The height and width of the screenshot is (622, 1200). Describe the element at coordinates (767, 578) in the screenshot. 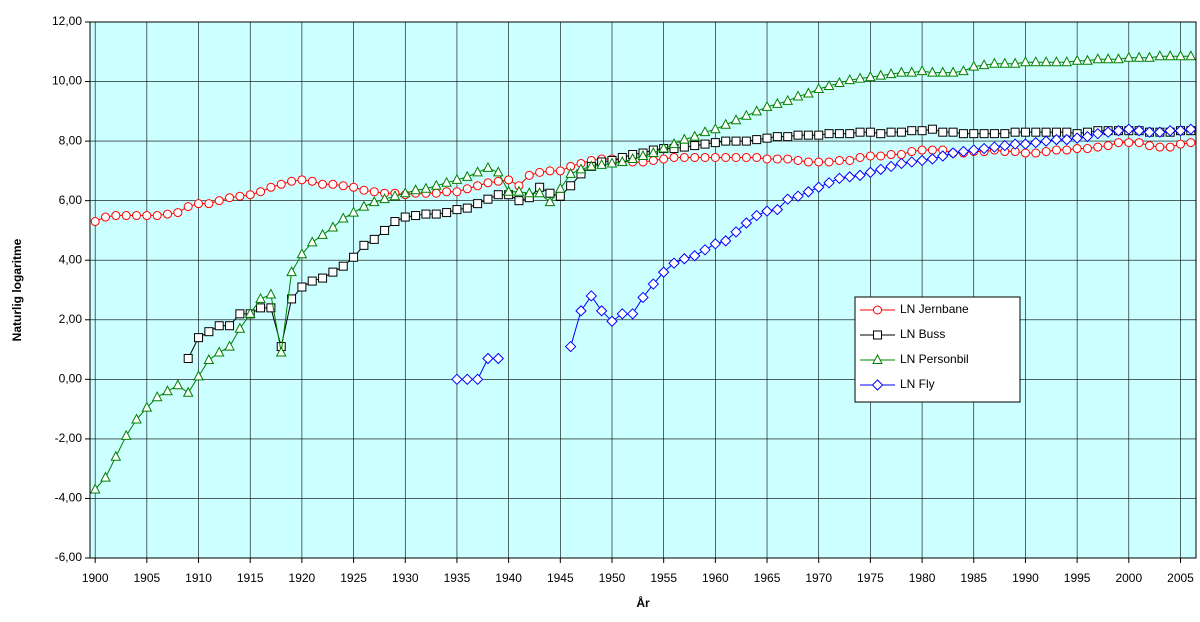

I see `x-tick-label: 1965` at that location.